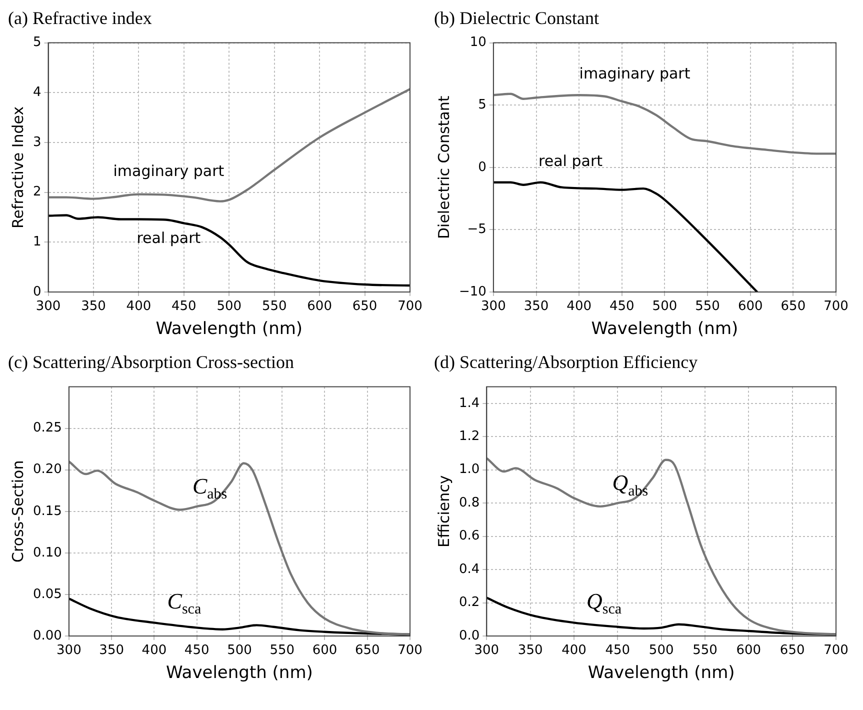 Image resolution: width=863 pixels, height=710 pixels. I want to click on y-tick-label: 0.4, so click(469, 569).